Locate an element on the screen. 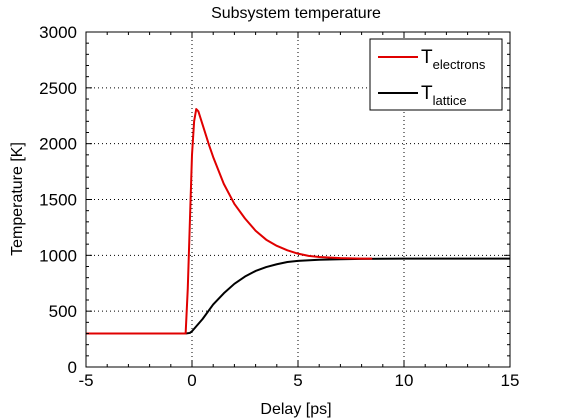 The height and width of the screenshot is (420, 561). x-tick-label: 15 is located at coordinates (510, 380).